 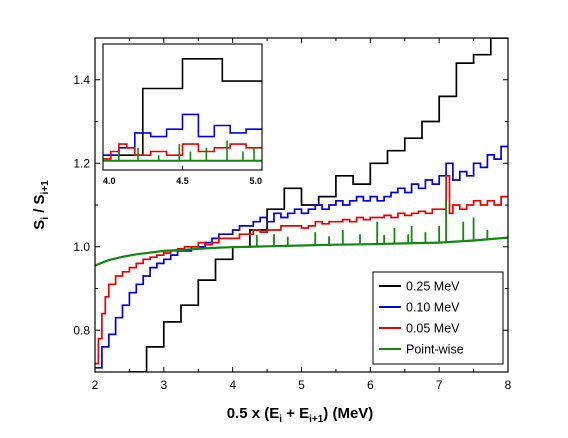 I want to click on x-axis-title: 0.5 x (Ei + Ei+1) (MeV), so click(x=300, y=415).